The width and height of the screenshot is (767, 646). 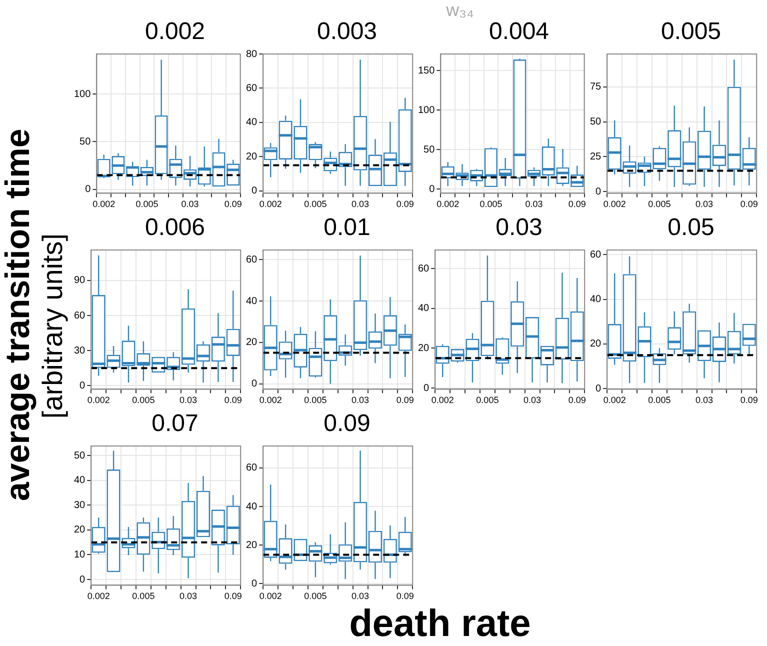 I want to click on text: w₃₄, so click(x=460, y=10).